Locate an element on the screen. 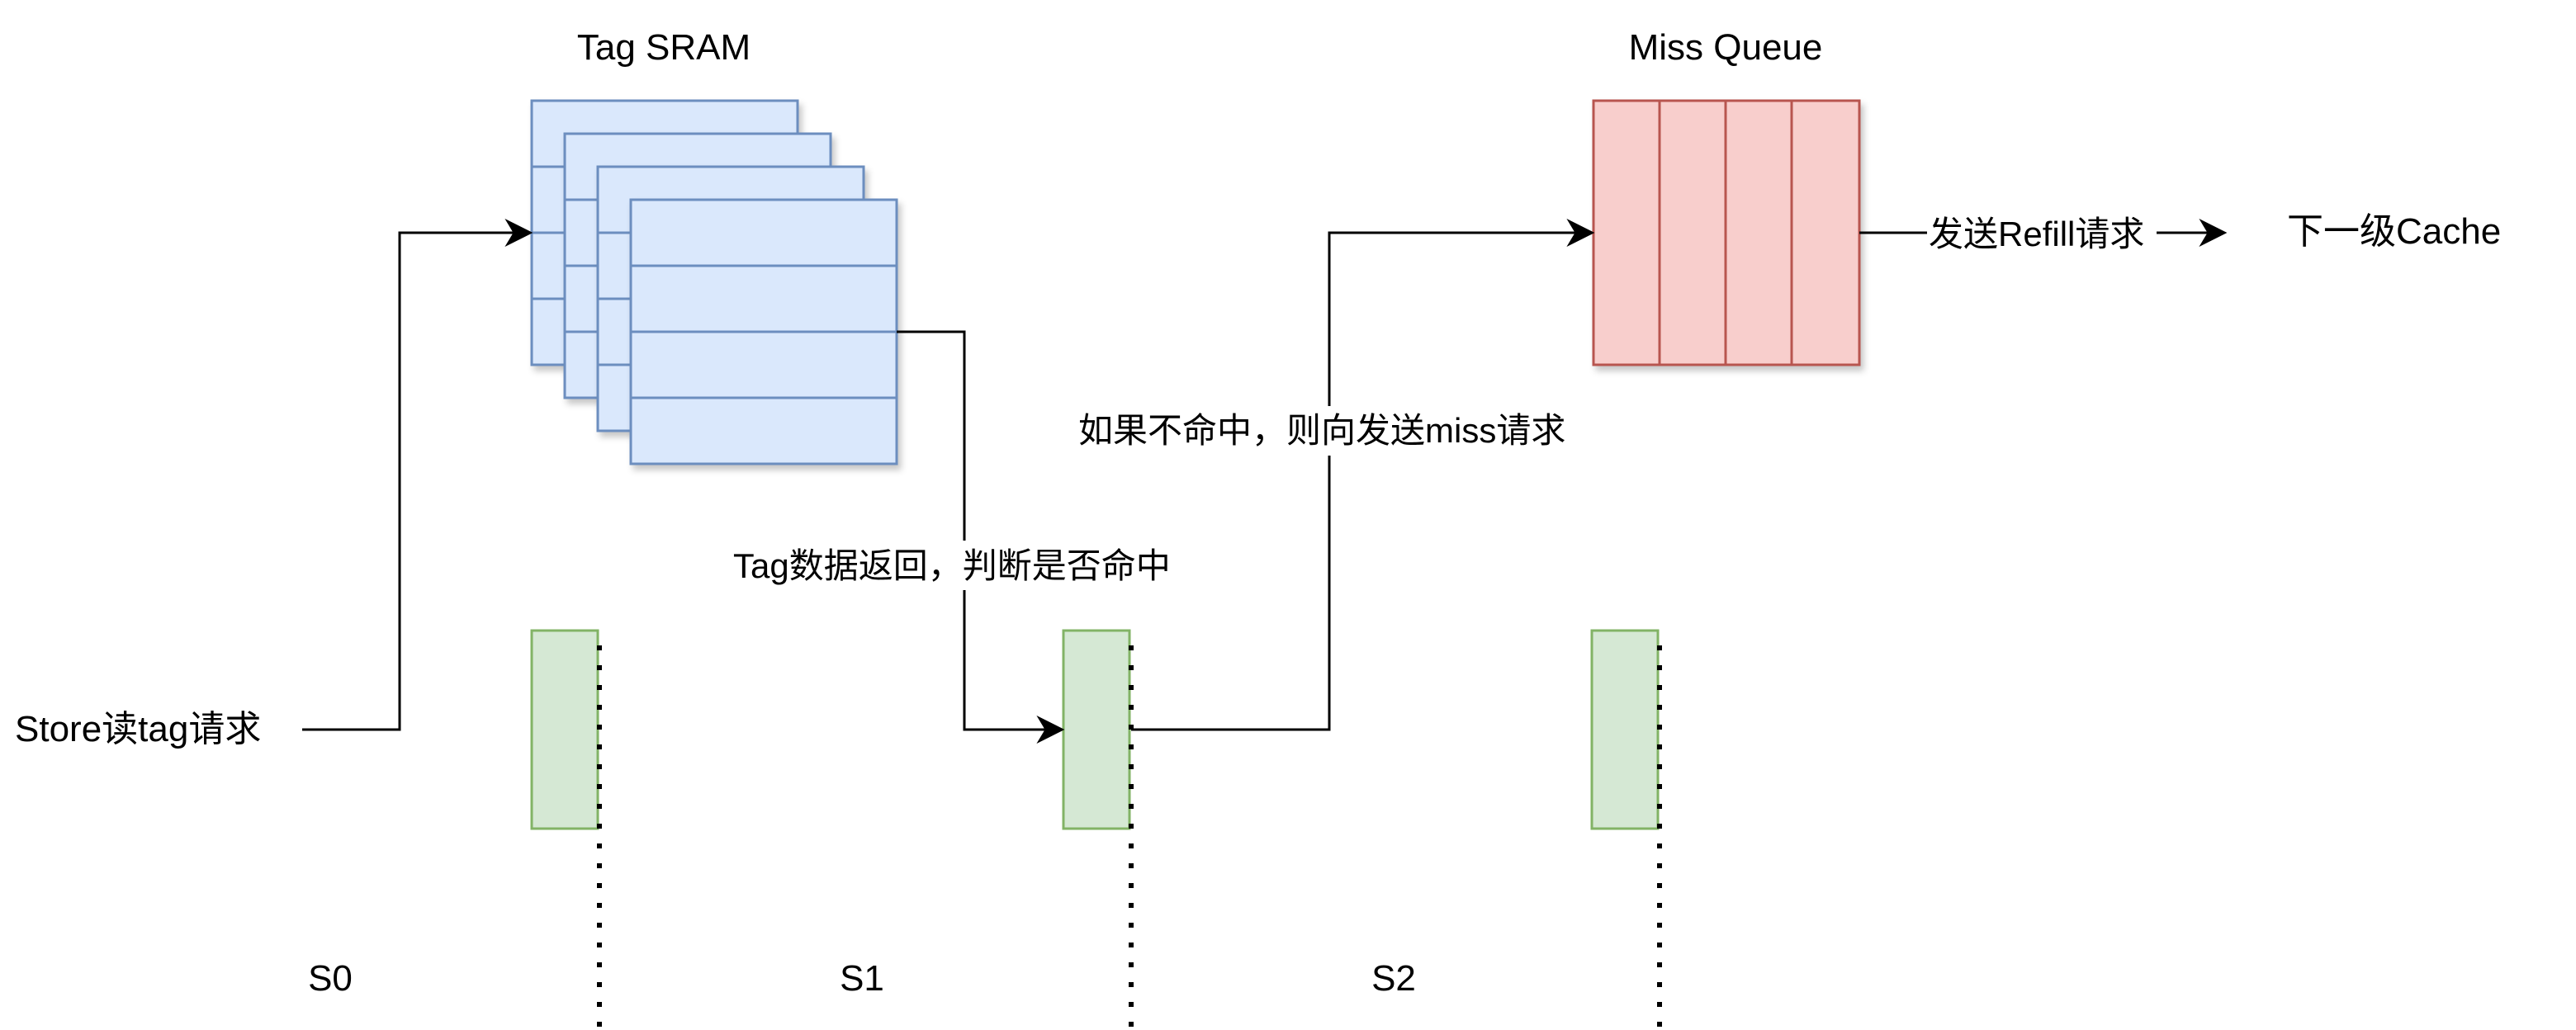 The width and height of the screenshot is (2576, 1030). refill-label-bg is located at coordinates (2042, 233).